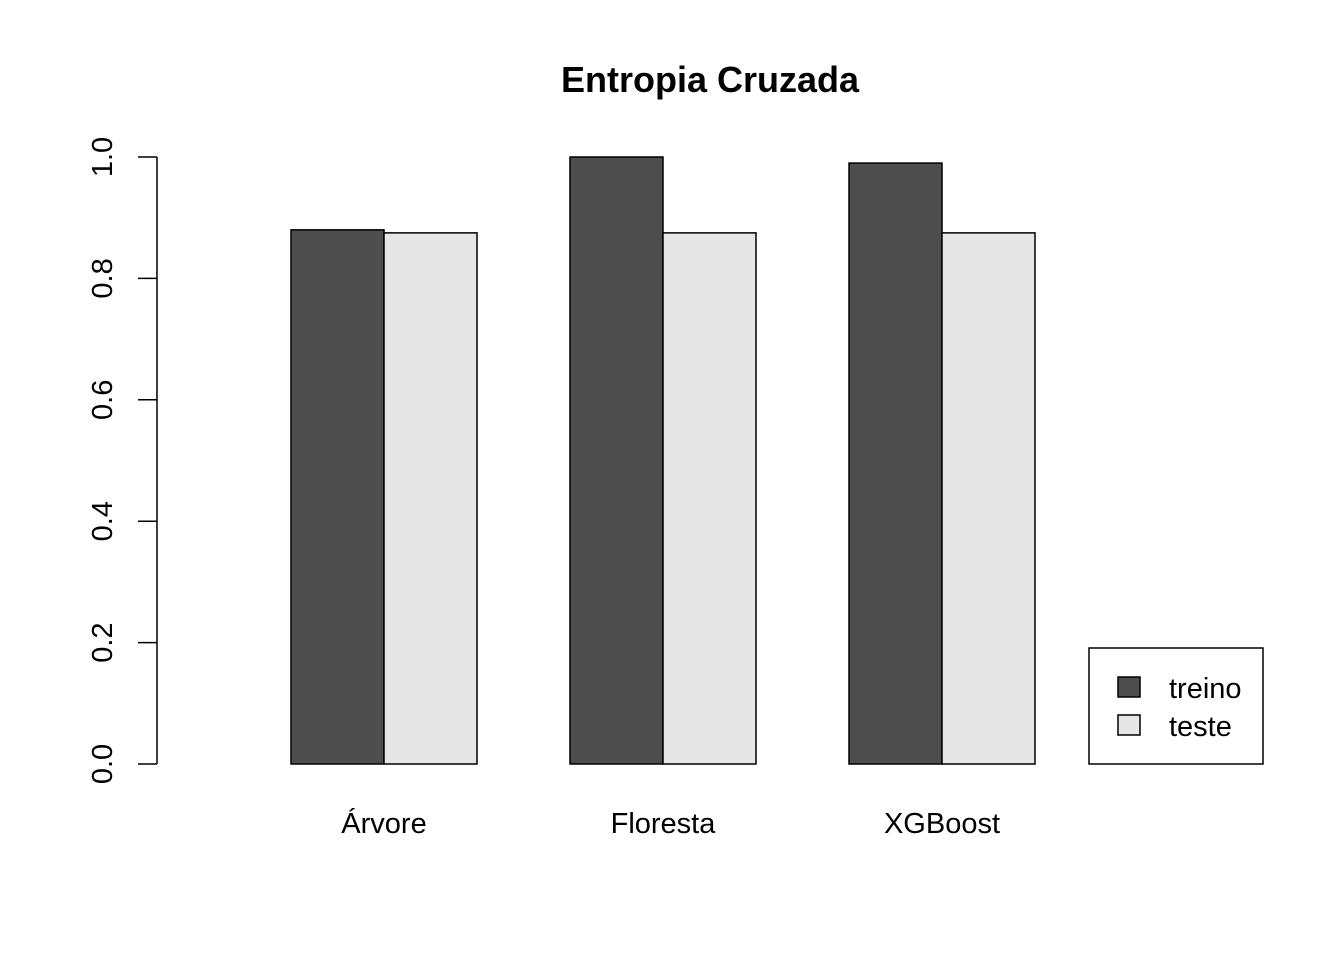  Describe the element at coordinates (1129, 725) in the screenshot. I see `legend-swatch-teste` at that location.